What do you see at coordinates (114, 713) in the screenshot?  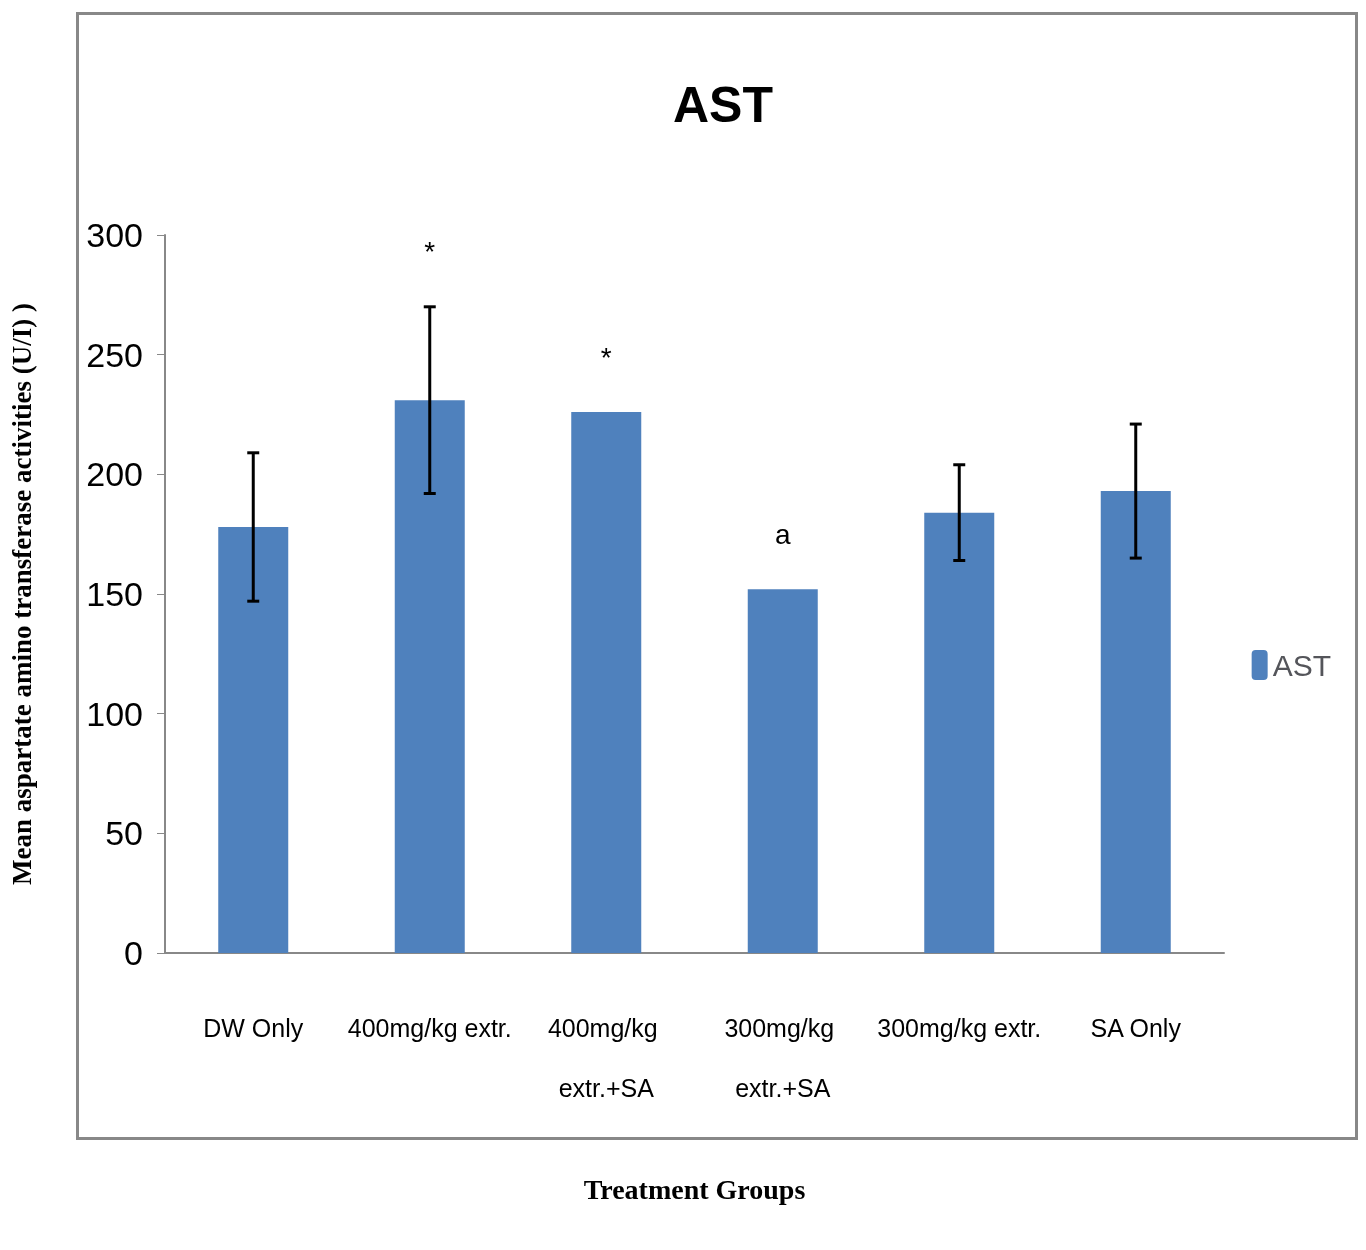 I see `y-tick-label: 100` at bounding box center [114, 713].